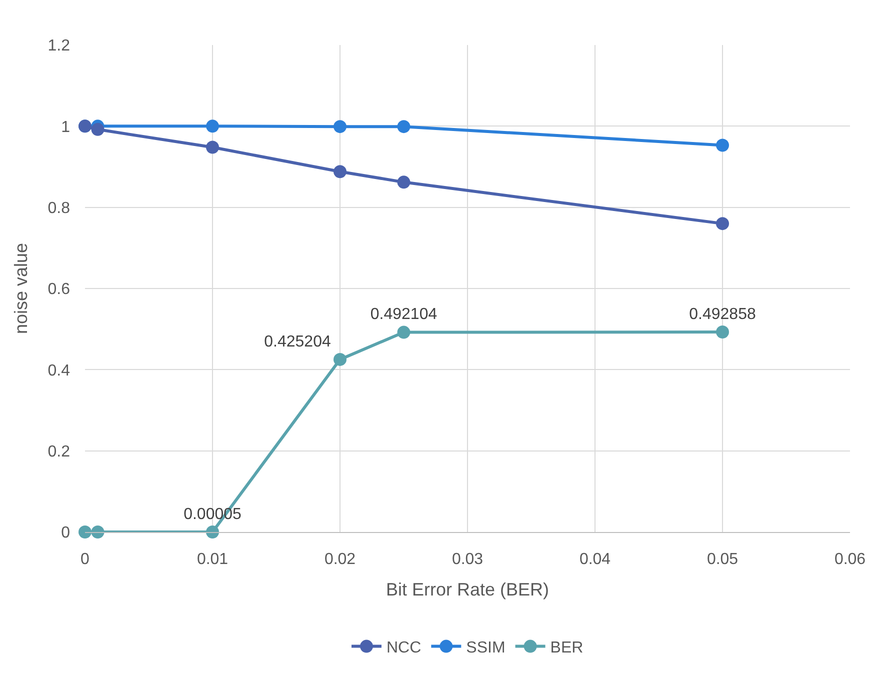 The width and height of the screenshot is (887, 676). I want to click on y-axis-title: noise value, so click(20, 288).